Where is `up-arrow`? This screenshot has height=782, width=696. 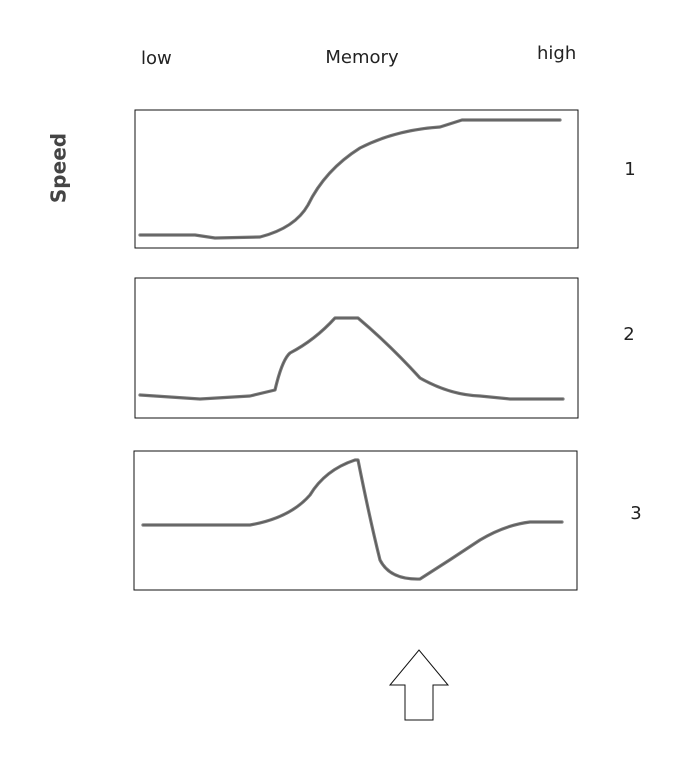
up-arrow is located at coordinates (419, 685).